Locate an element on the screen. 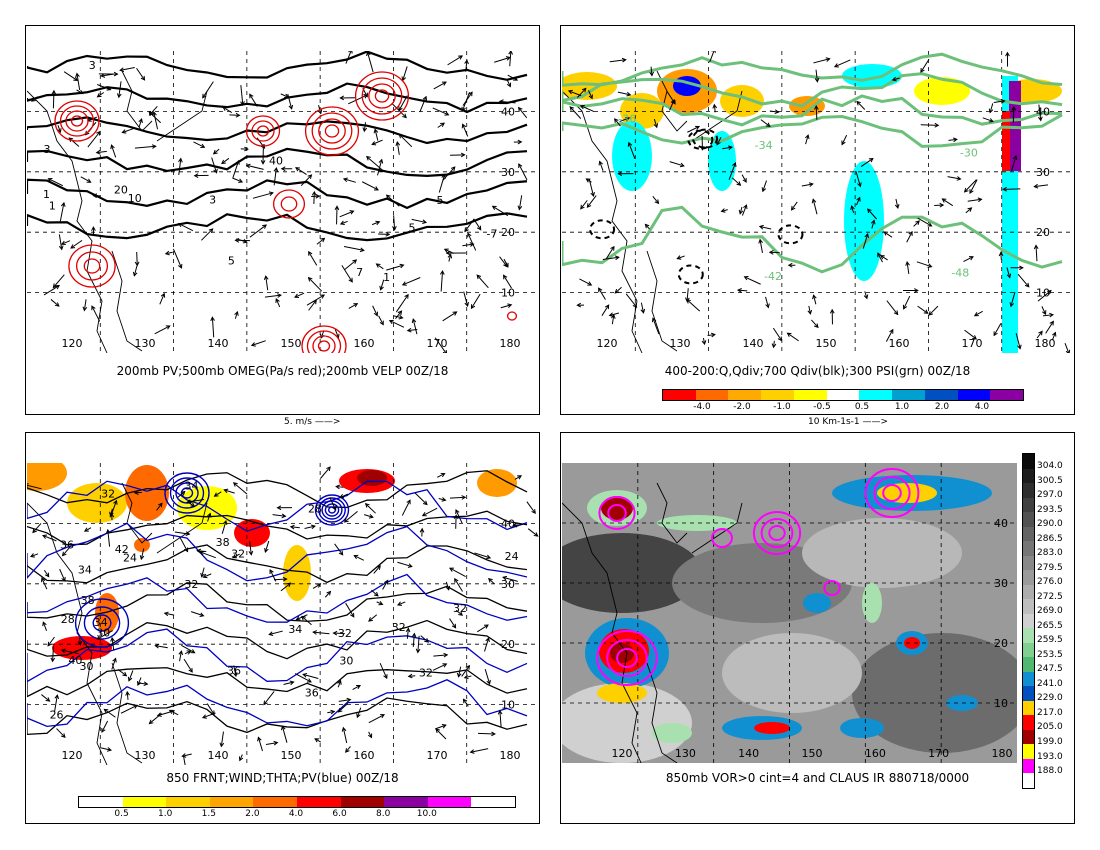 The image size is (1100, 850). lon-label-160: 160 is located at coordinates (364, 343).